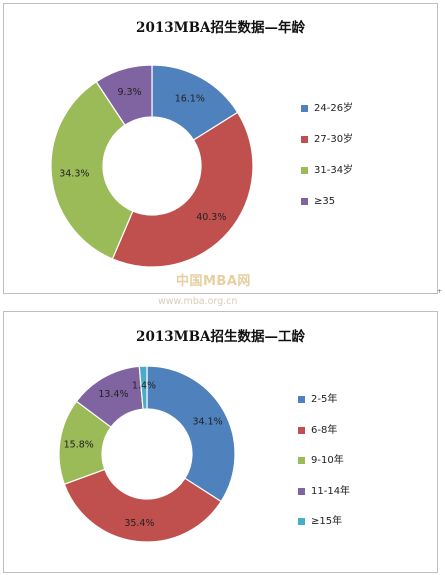 The height and width of the screenshot is (575, 445). I want to click on slice-data-label: 16.1%, so click(190, 98).